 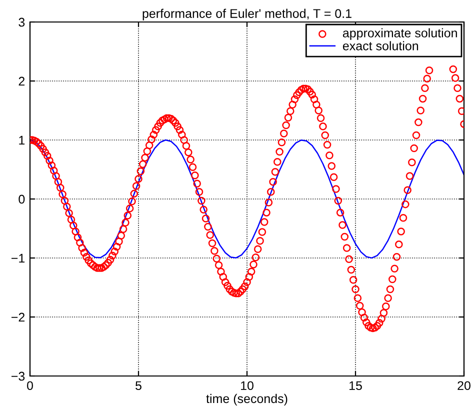 I want to click on x-tick-label: 20, so click(x=464, y=385).